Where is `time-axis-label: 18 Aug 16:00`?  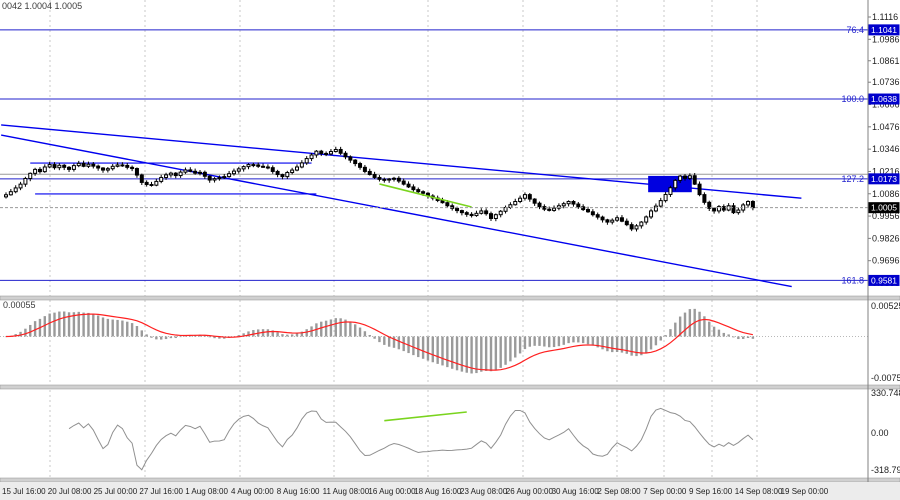
time-axis-label: 18 Aug 16:00 is located at coordinates (438, 491).